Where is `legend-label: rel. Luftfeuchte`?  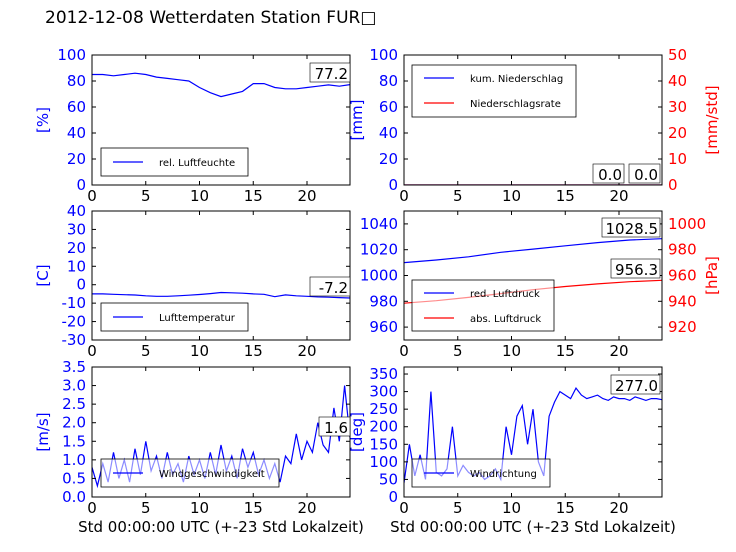
legend-label: rel. Luftfeuchte is located at coordinates (197, 163).